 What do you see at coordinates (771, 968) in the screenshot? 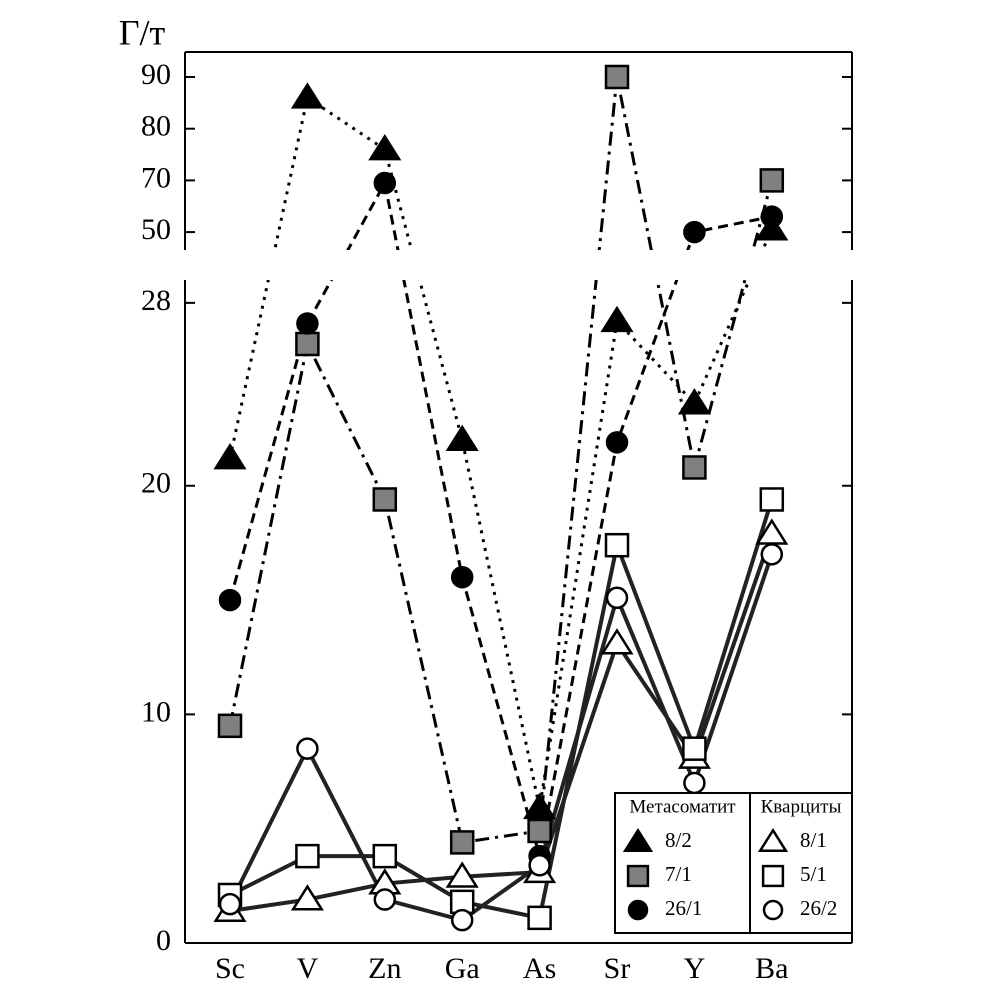
I see `x-tick-label: Ba` at bounding box center [771, 968].